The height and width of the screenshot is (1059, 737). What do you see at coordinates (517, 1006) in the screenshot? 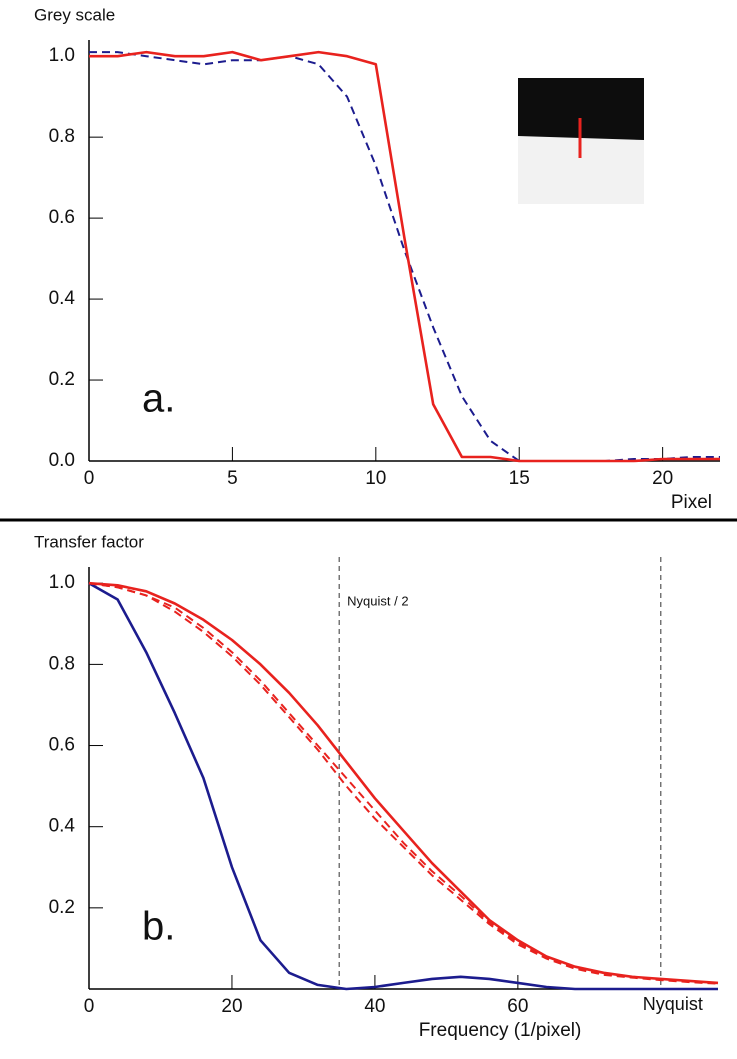
I see `x-tick-label: 60` at bounding box center [517, 1006].